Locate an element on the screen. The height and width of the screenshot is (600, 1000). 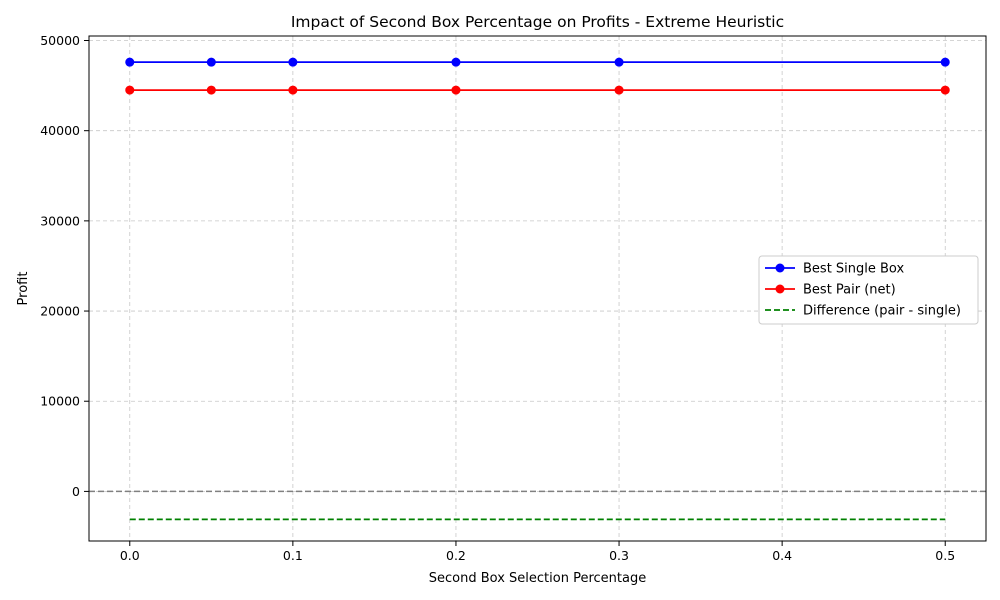
legend-label: Best Pair (net) is located at coordinates (849, 290).